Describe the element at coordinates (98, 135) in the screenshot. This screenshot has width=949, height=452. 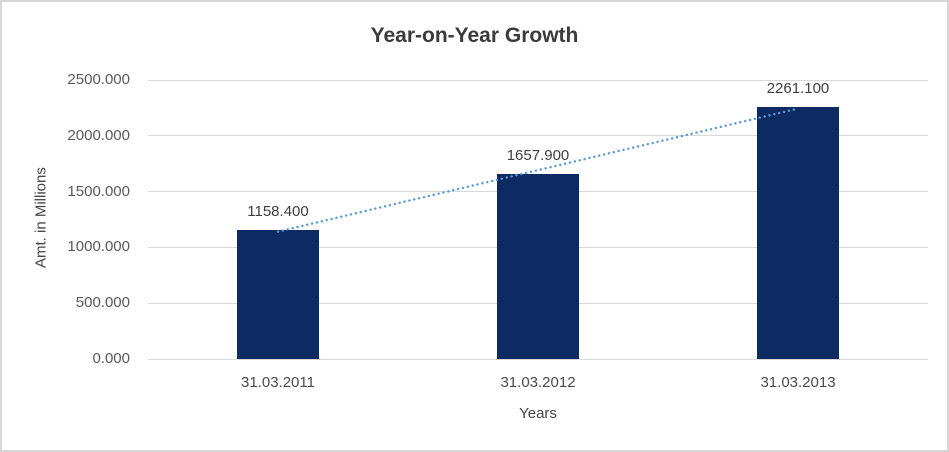
I see `y-tick-label: 2000.000` at that location.